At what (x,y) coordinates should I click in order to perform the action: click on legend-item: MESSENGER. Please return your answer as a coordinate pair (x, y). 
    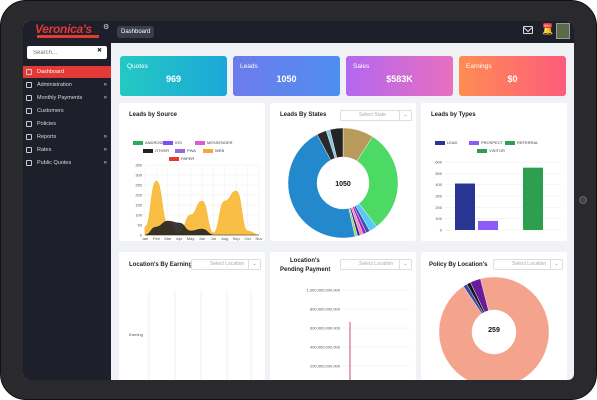
    Looking at the image, I should click on (214, 142).